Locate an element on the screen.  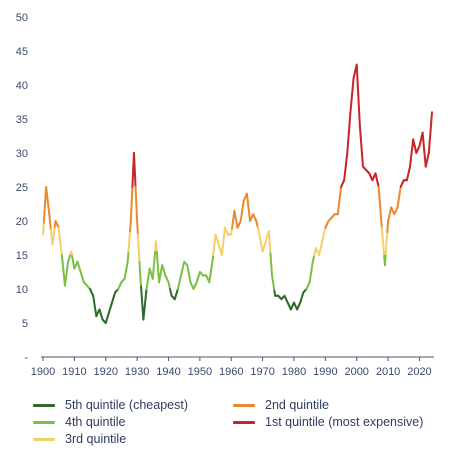
y-tick-label: 50 is located at coordinates (22, 18).